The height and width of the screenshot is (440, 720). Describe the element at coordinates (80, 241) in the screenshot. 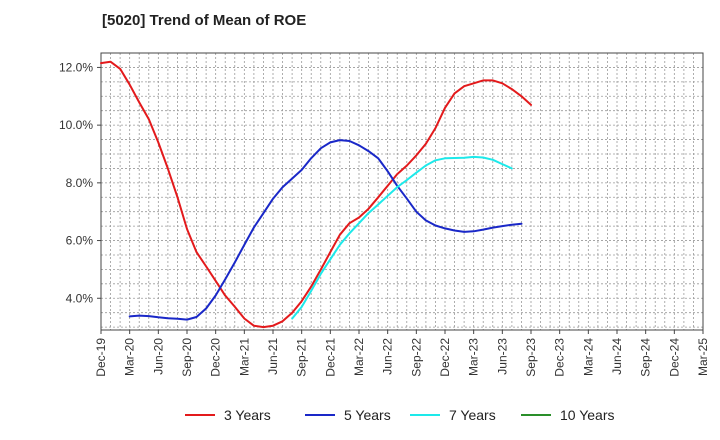

I see `y-tick-label: 6.0%` at that location.